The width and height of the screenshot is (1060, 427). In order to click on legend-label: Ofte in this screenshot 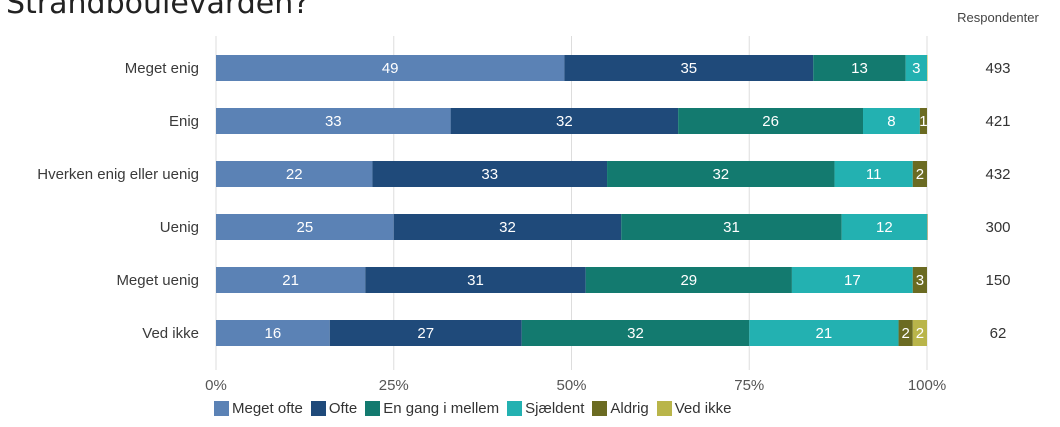, I will do `click(343, 408)`.